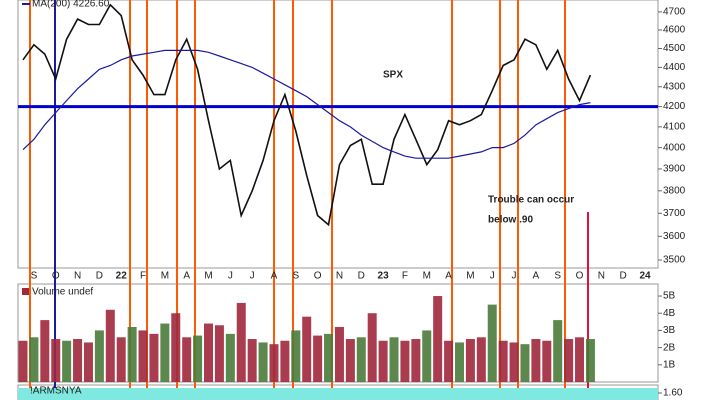  I want to click on x-tick-label: 22, so click(122, 276).